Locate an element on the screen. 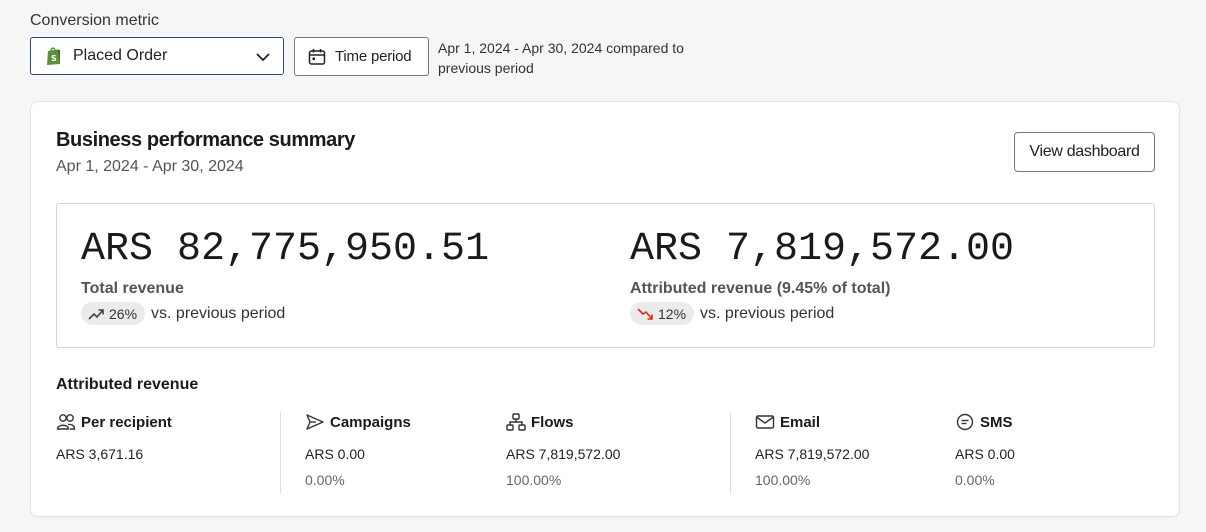 The height and width of the screenshot is (532, 1206). attributed-revenue-label: Attributed revenue (9.45% of total) is located at coordinates (760, 288).